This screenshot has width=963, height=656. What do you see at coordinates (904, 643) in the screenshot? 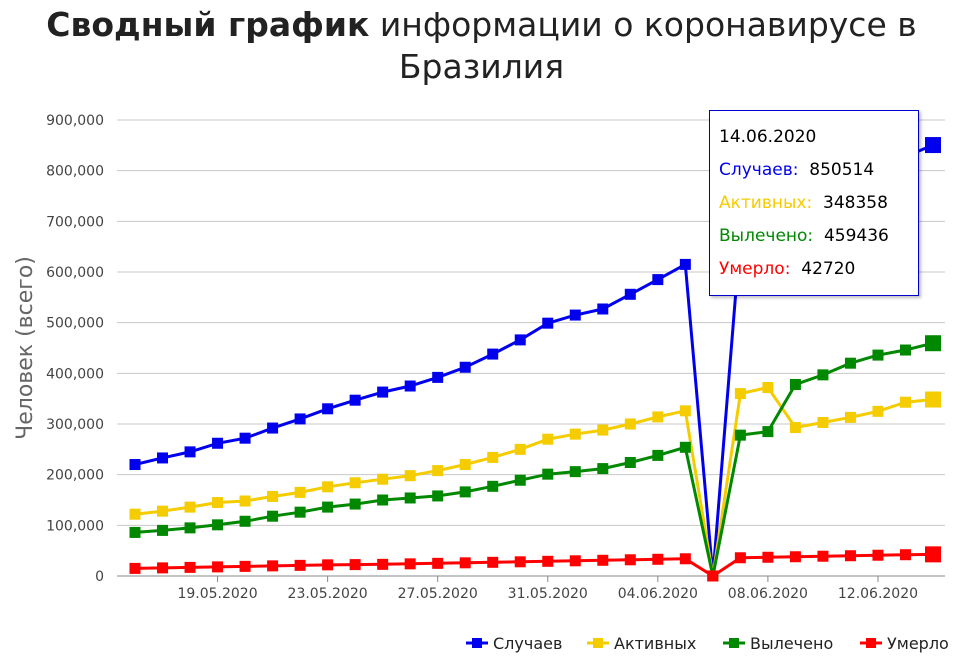
I see `legend-item: Умерло` at bounding box center [904, 643].